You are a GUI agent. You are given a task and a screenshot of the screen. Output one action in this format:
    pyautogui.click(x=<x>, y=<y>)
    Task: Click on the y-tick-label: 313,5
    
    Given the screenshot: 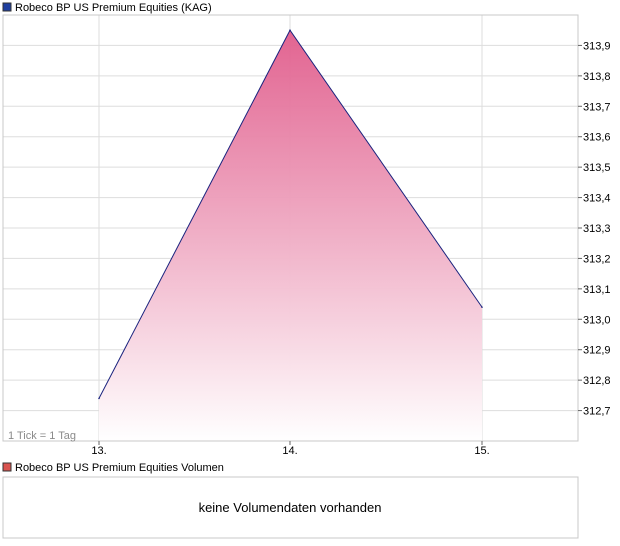 What is the action you would take?
    pyautogui.click(x=597, y=168)
    